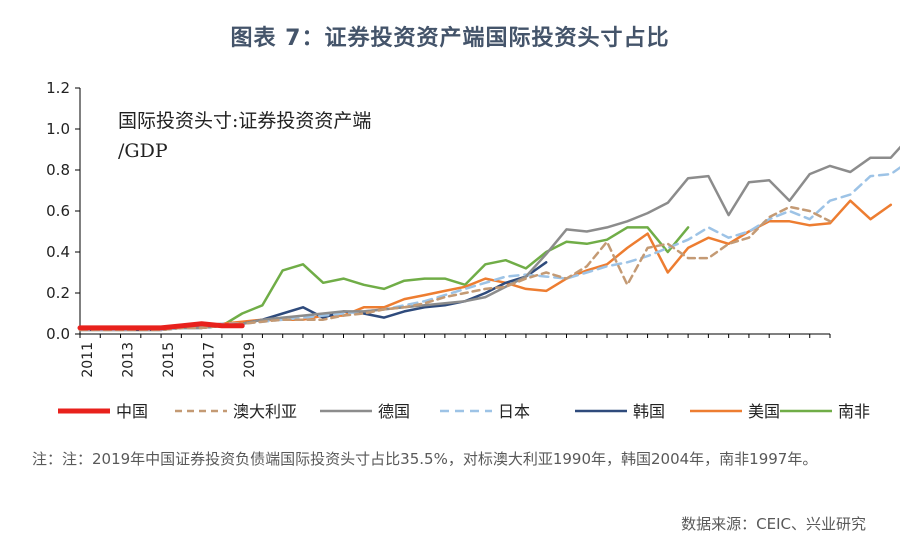 Image resolution: width=900 pixels, height=554 pixels. What do you see at coordinates (143, 151) in the screenshot?
I see `chart-annotation-line2: /GDP` at bounding box center [143, 151].